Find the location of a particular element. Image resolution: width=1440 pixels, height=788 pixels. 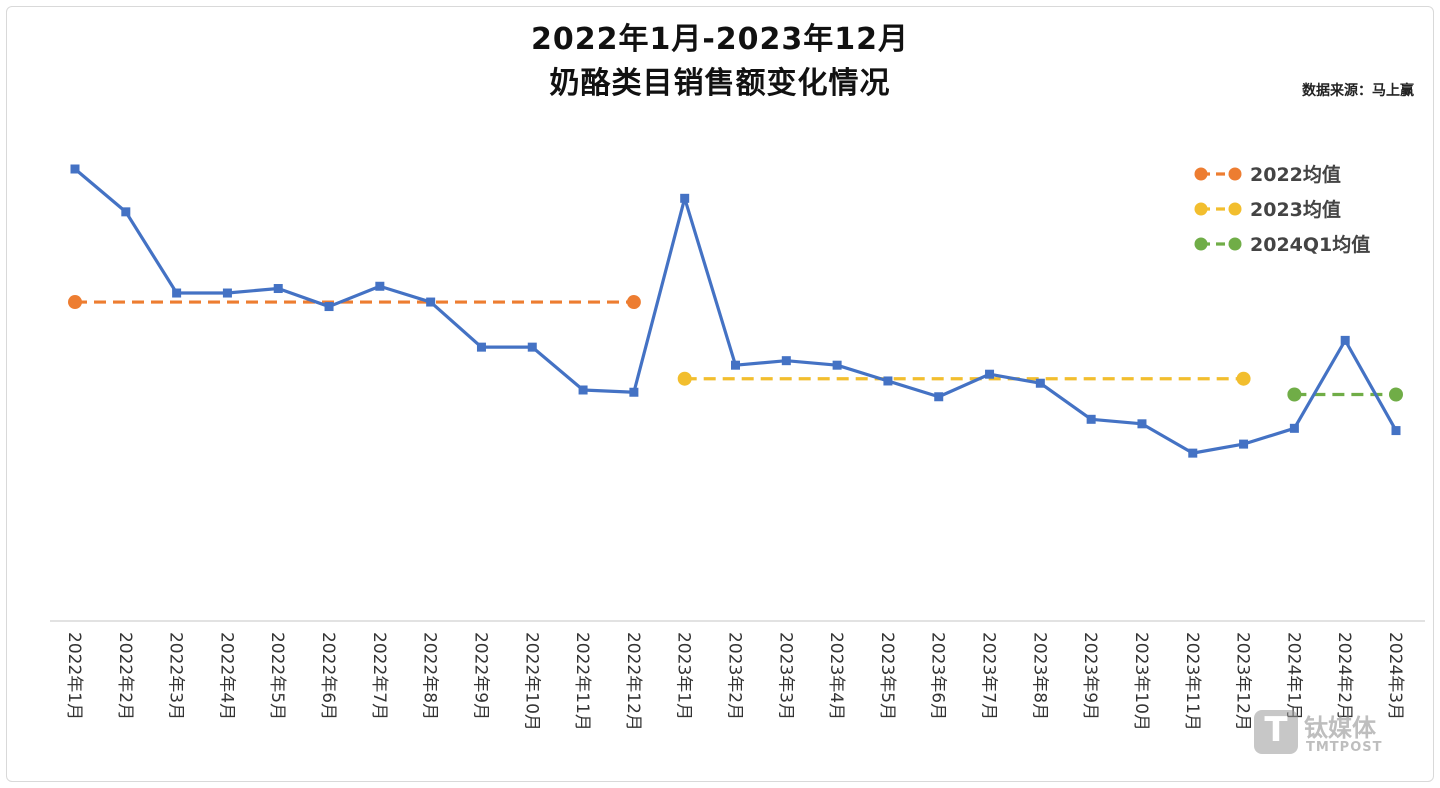

x-tick-label: 2022年2月 is located at coordinates (125, 676).